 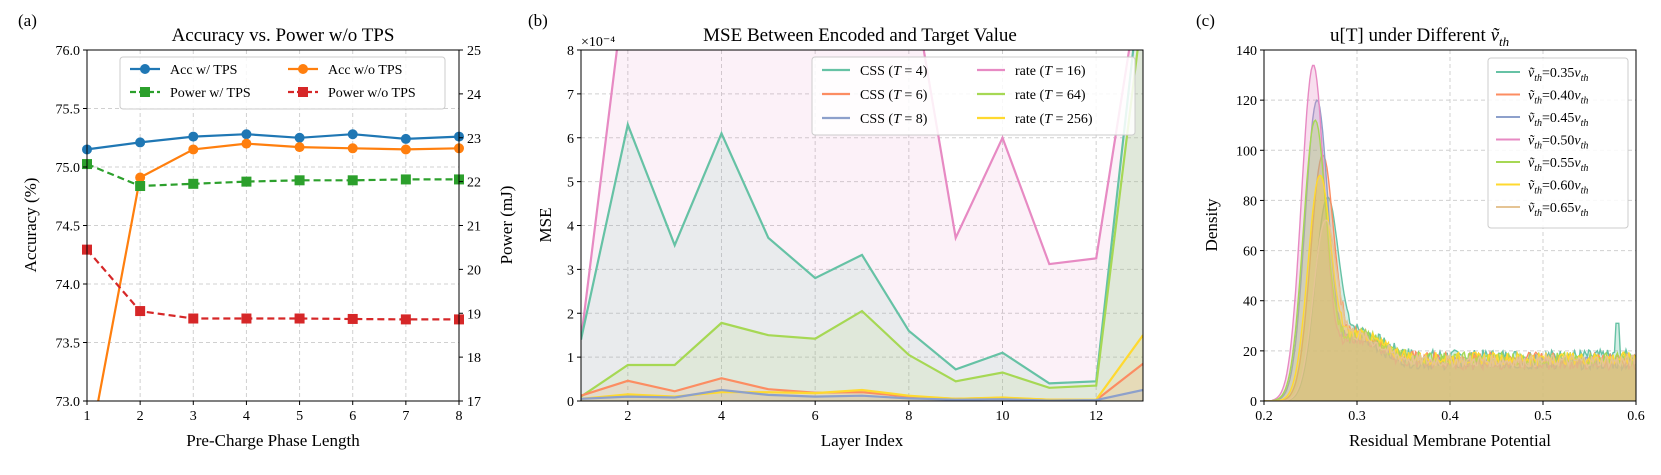 I want to click on y2-tick-label: 23, so click(x=474, y=139).